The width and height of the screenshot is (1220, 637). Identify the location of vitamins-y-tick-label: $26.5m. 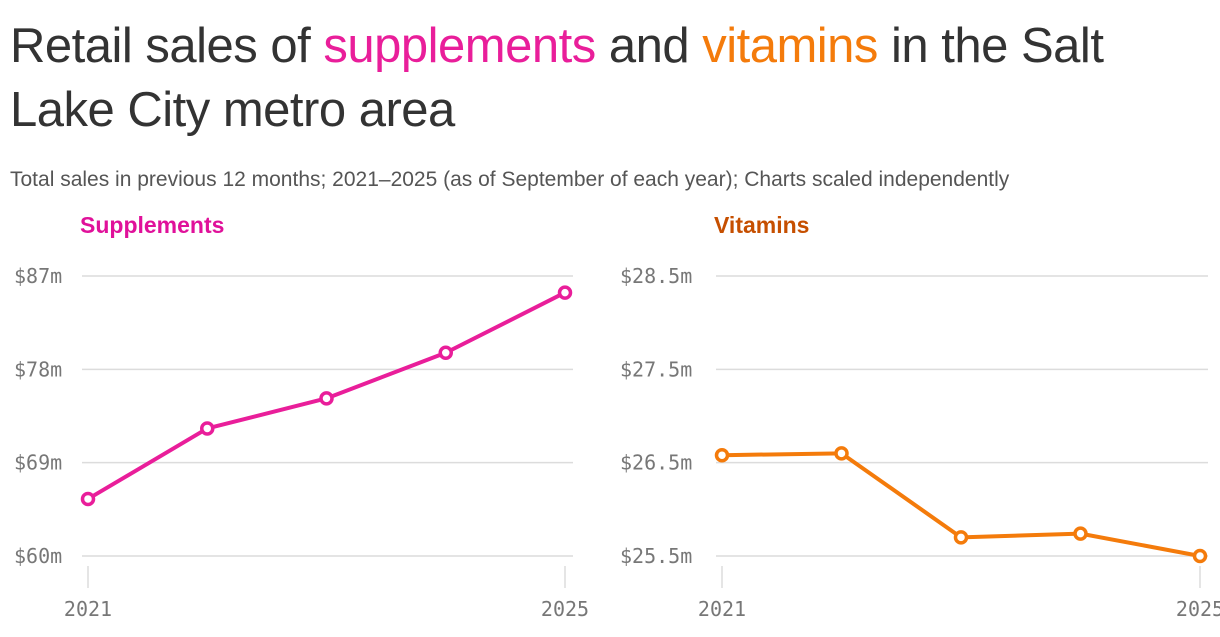
(656, 463).